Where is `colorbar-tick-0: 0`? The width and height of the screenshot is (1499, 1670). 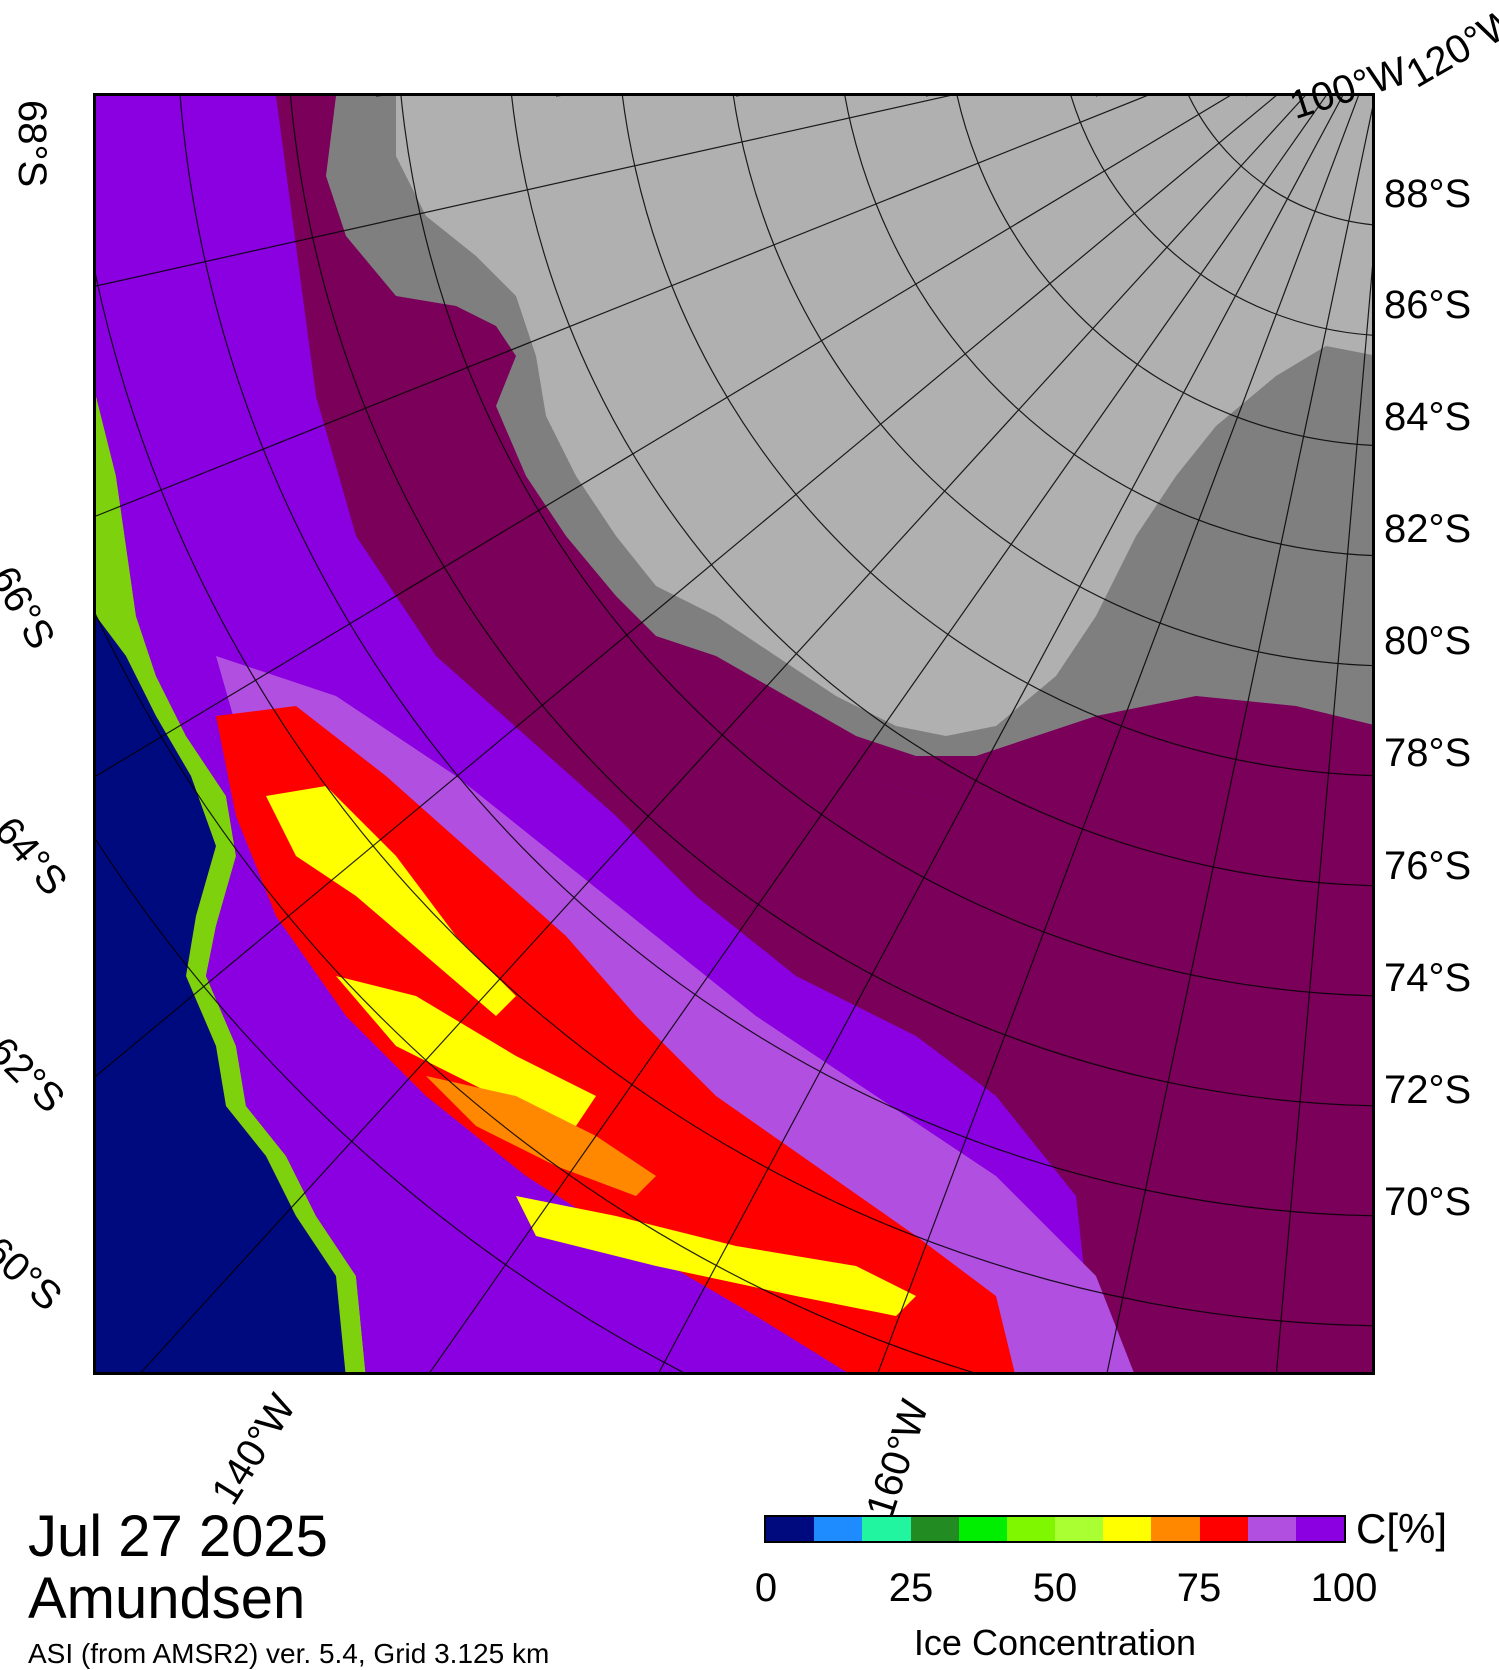 colorbar-tick-0: 0 is located at coordinates (766, 1588).